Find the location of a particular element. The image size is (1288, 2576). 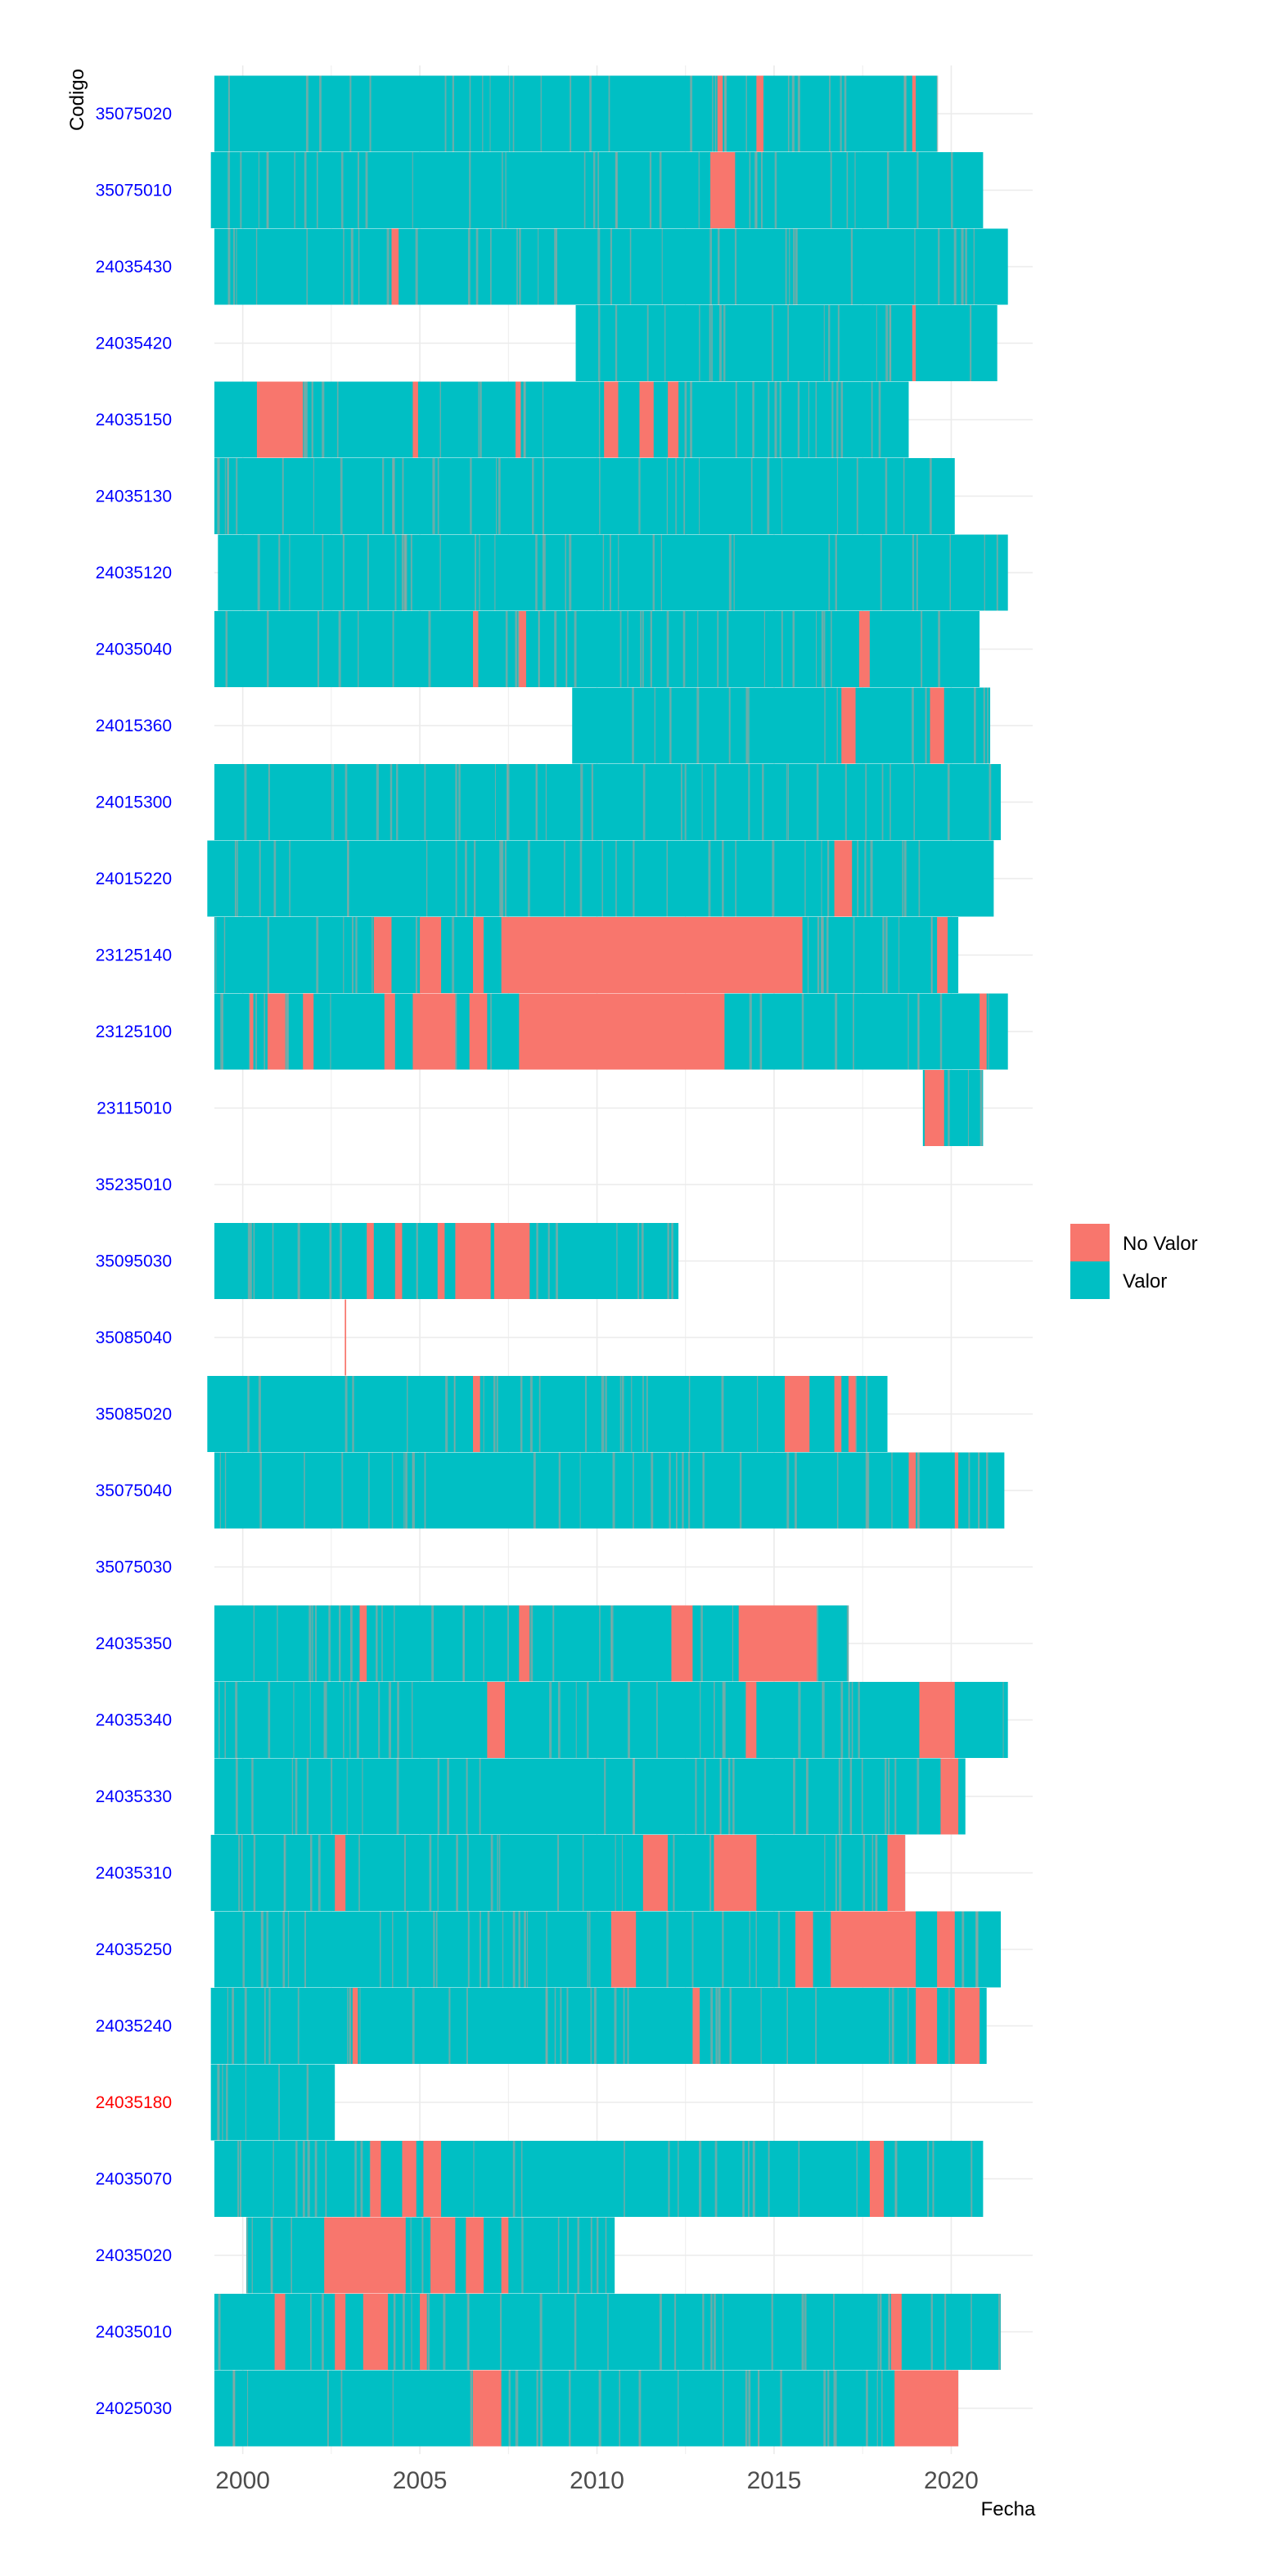

y-tick-label: 24015220 is located at coordinates (134, 879).